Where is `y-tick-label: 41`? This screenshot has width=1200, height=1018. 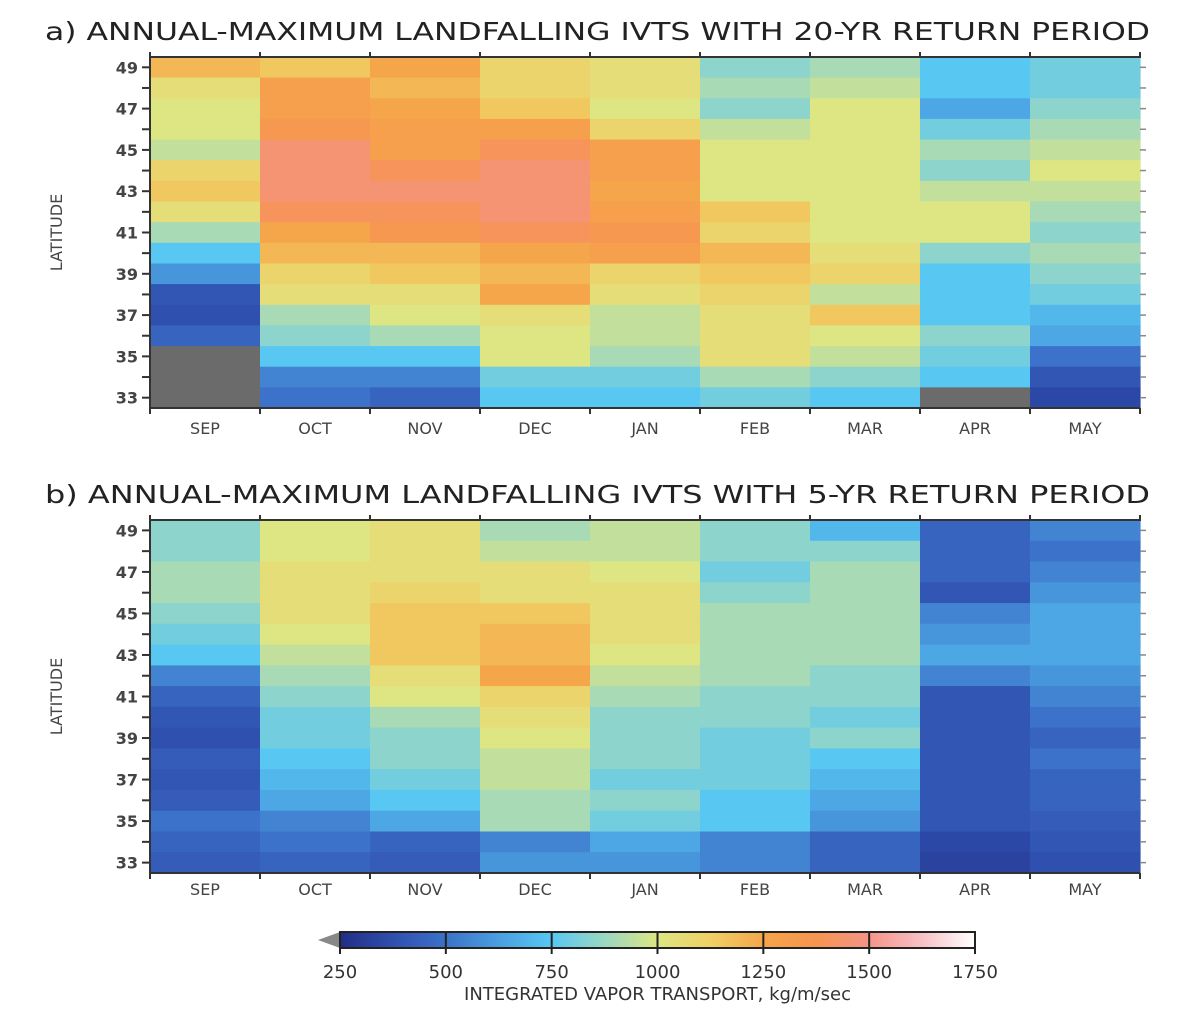
y-tick-label: 41 is located at coordinates (127, 697).